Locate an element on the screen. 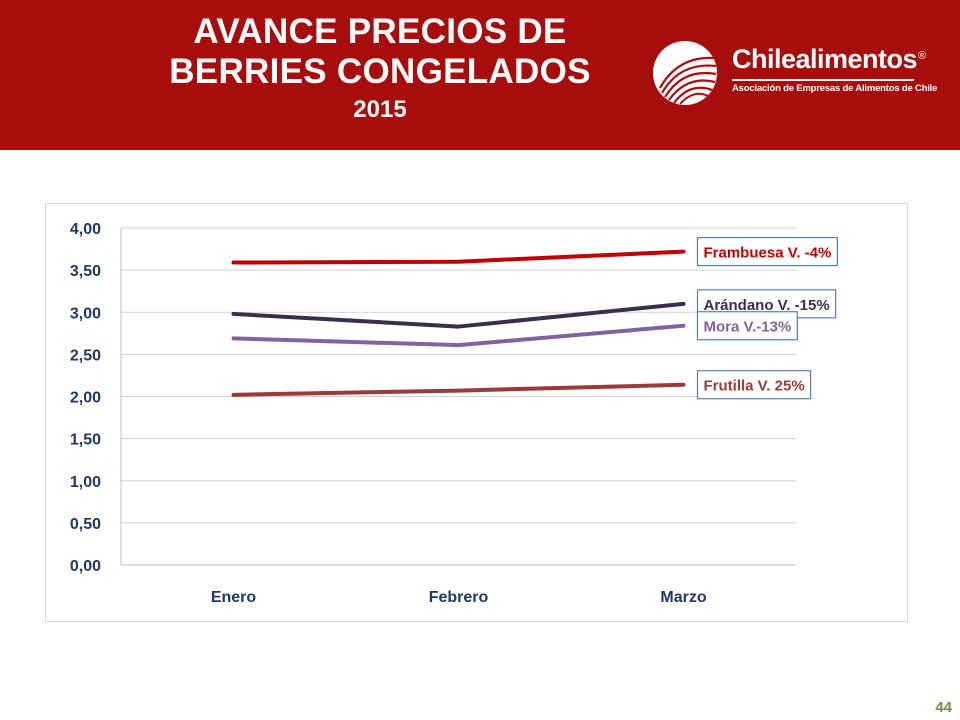  x-tick-label: Marzo is located at coordinates (683, 597).